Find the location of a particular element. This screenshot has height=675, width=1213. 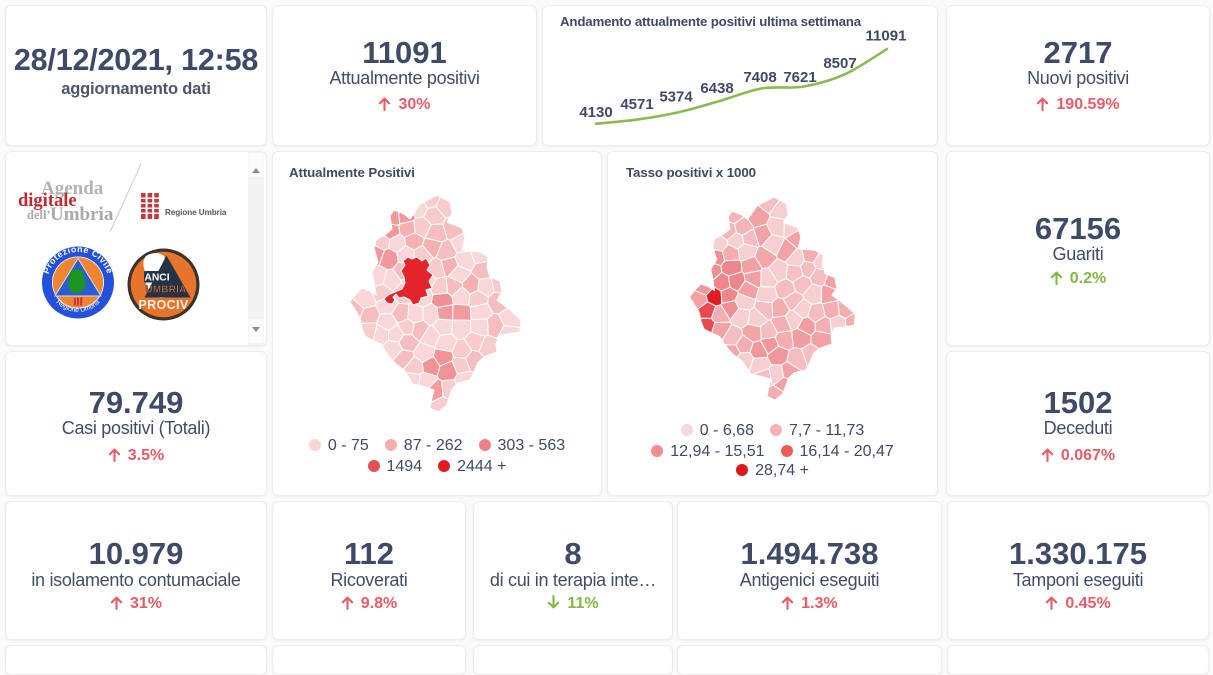

svg-text: PROCIV is located at coordinates (163, 305).